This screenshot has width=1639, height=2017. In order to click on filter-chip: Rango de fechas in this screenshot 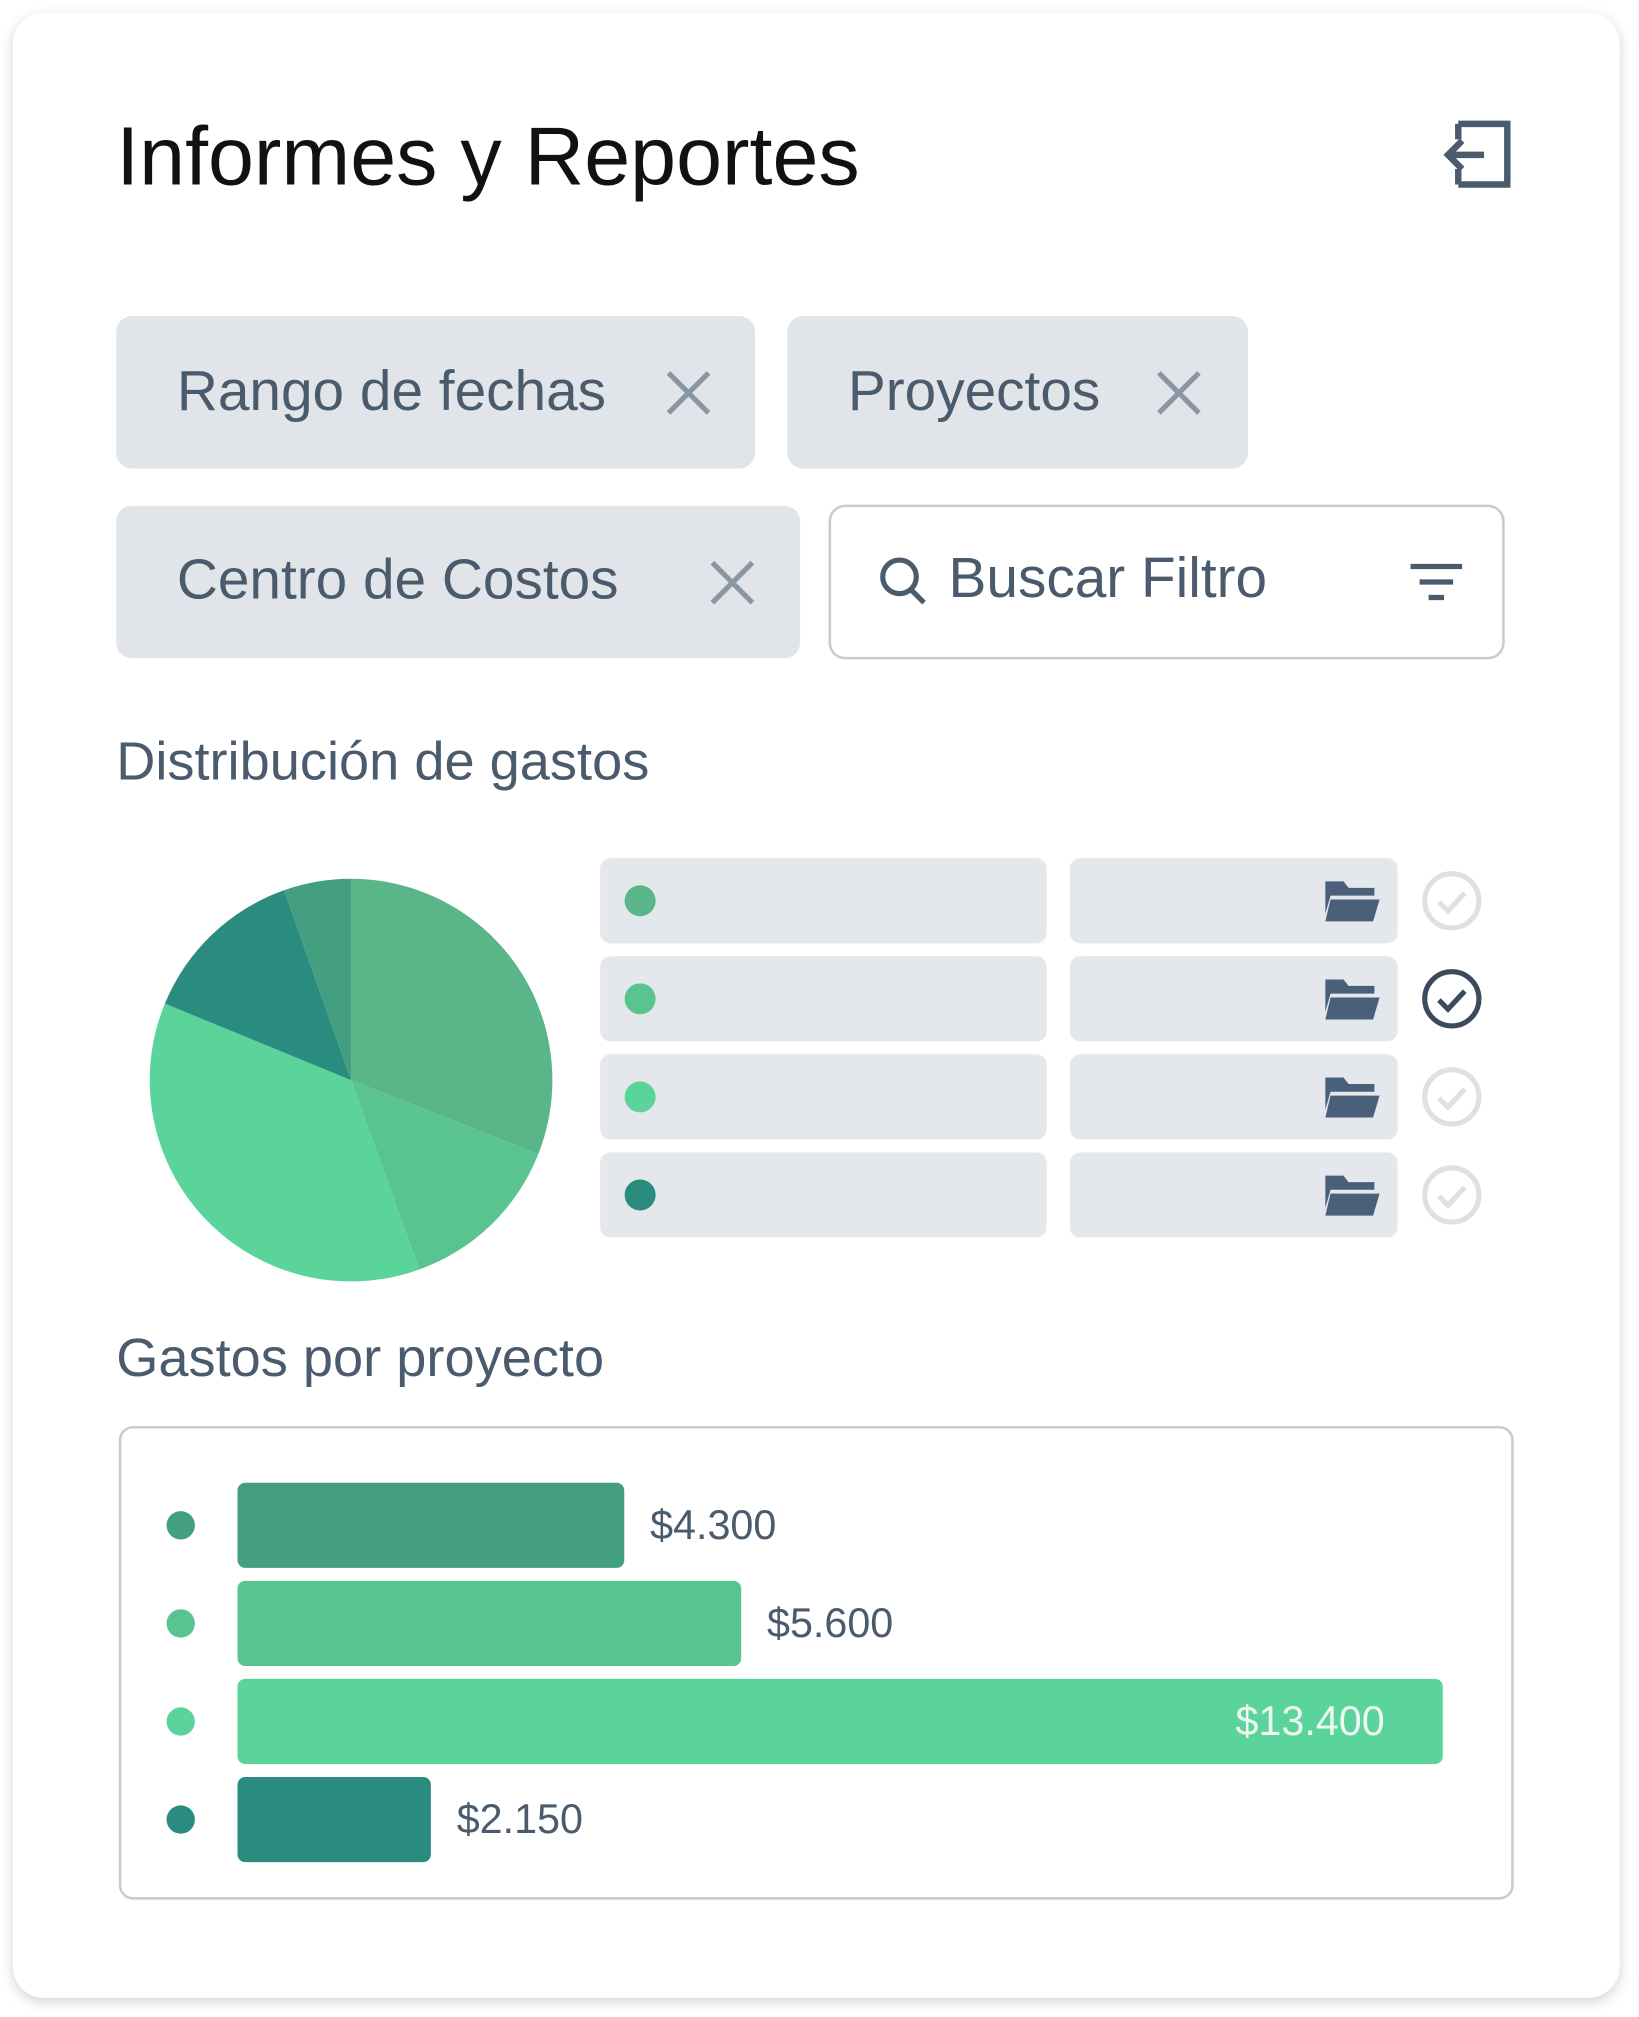, I will do `click(435, 392)`.